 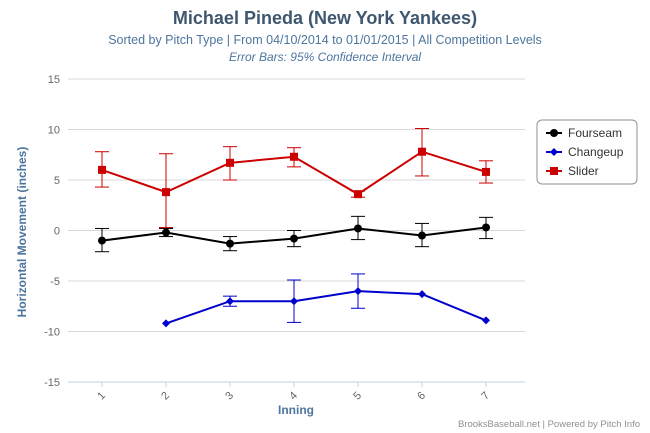 I want to click on legend-item-fourseam: Fourseam, so click(x=584, y=133).